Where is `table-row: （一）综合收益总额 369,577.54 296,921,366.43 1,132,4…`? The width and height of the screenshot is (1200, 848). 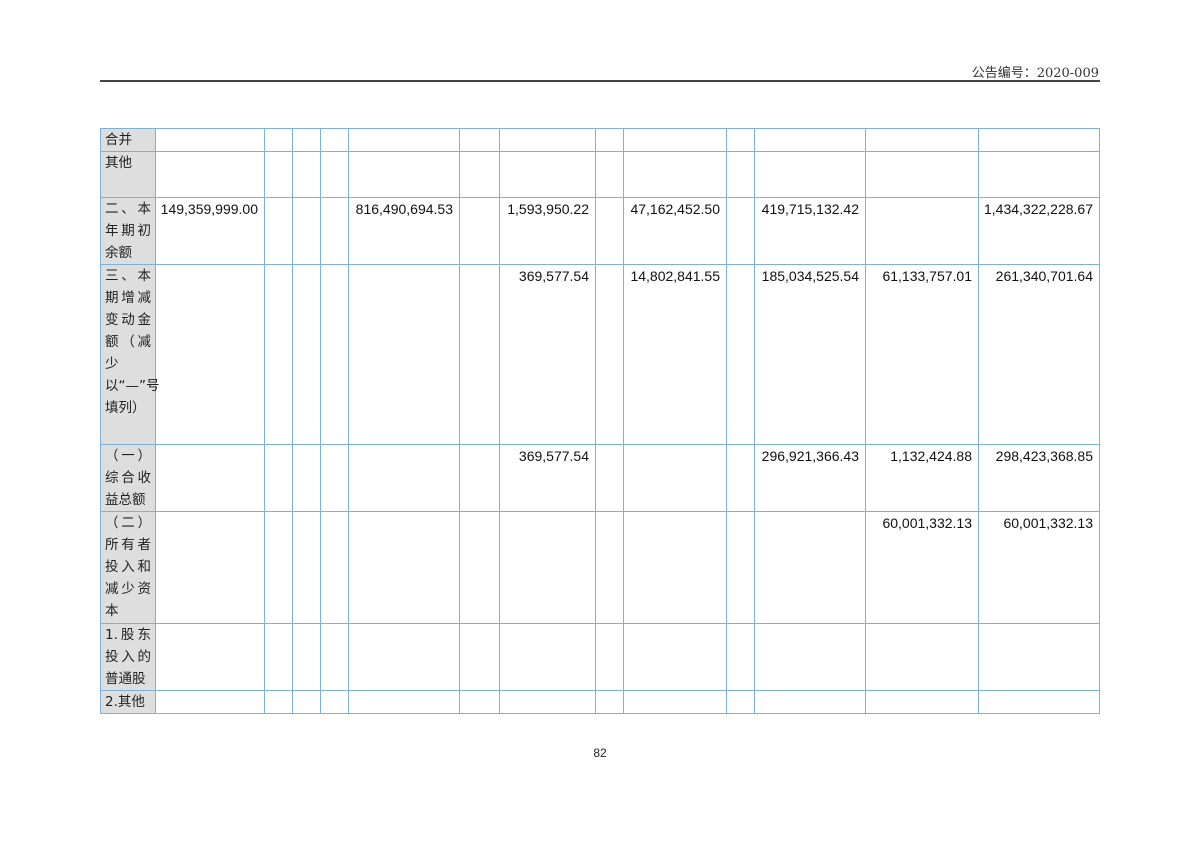 table-row: （一）综合收益总额 369,577.54 296,921,366.43 1,132,4… is located at coordinates (600, 478).